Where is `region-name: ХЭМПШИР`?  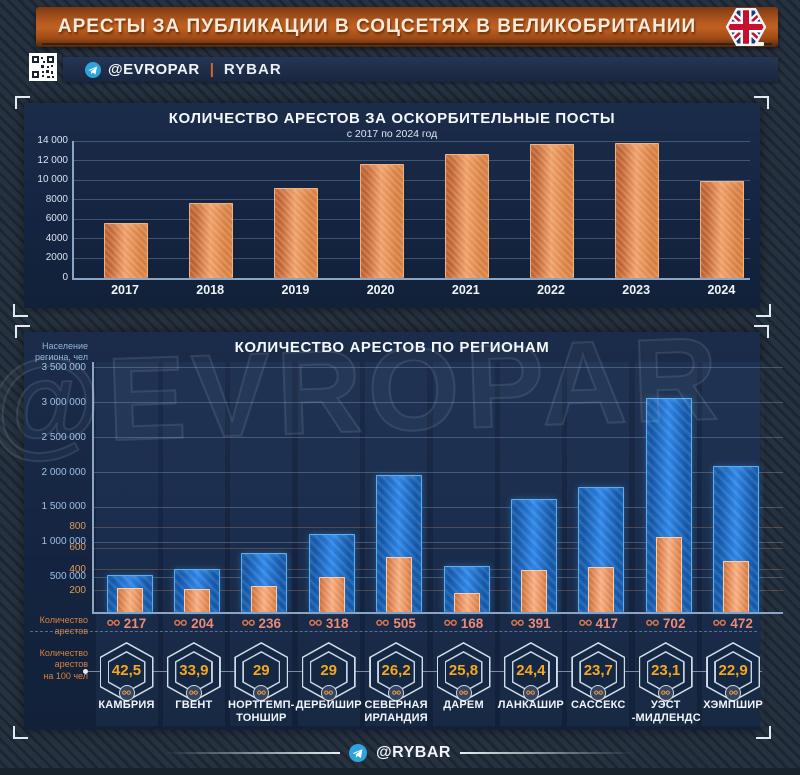 region-name: ХЭМПШИР is located at coordinates (733, 705).